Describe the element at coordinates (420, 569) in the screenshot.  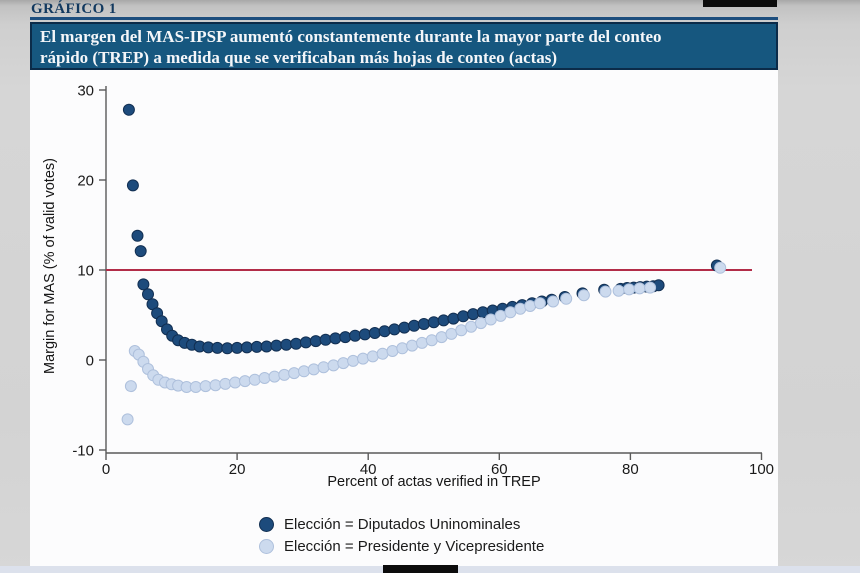
I see `video-overlay-bar-bottom` at that location.